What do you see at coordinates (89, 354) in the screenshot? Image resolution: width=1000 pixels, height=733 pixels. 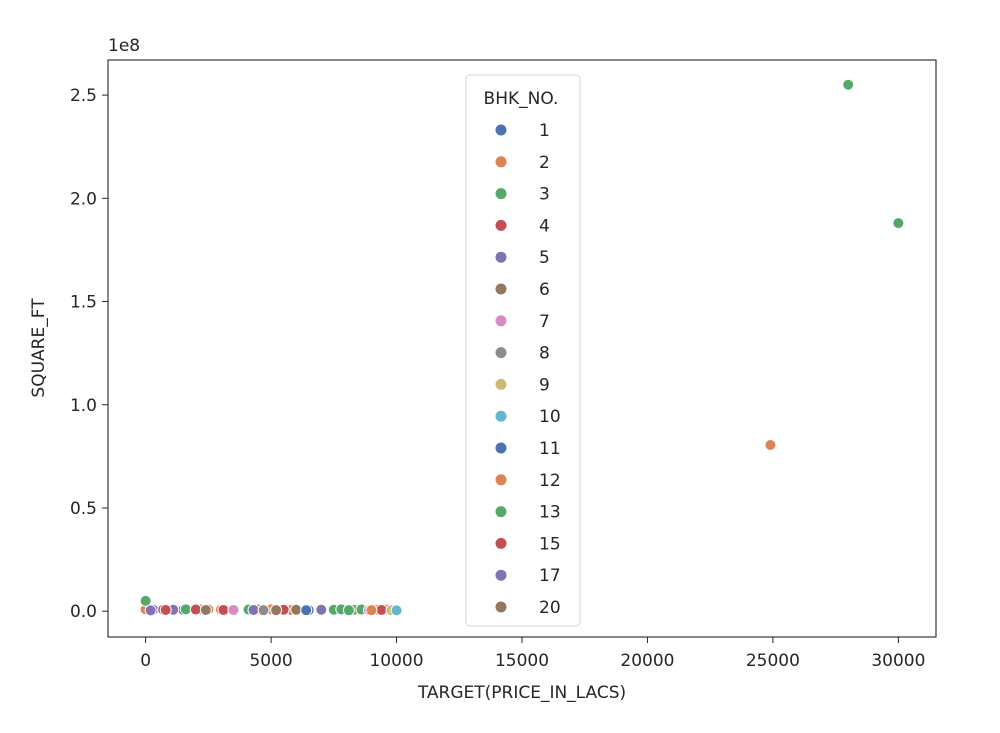 I see `y-ticks: 0.0 0.5 1.0 1.5 2.0 2.5` at bounding box center [89, 354].